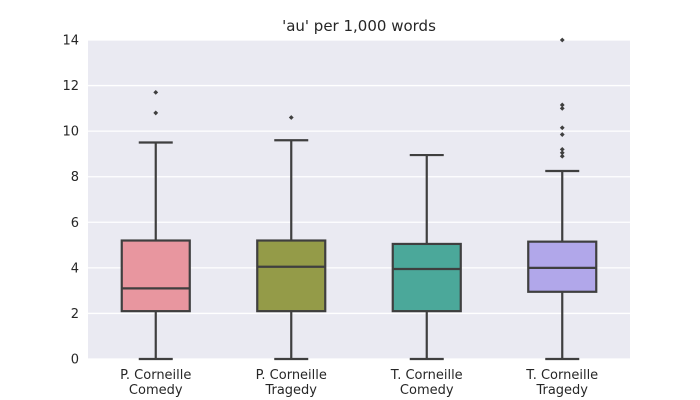 This screenshot has width=700, height=400. Describe the element at coordinates (75, 268) in the screenshot. I see `y-tick-label: 4` at that location.